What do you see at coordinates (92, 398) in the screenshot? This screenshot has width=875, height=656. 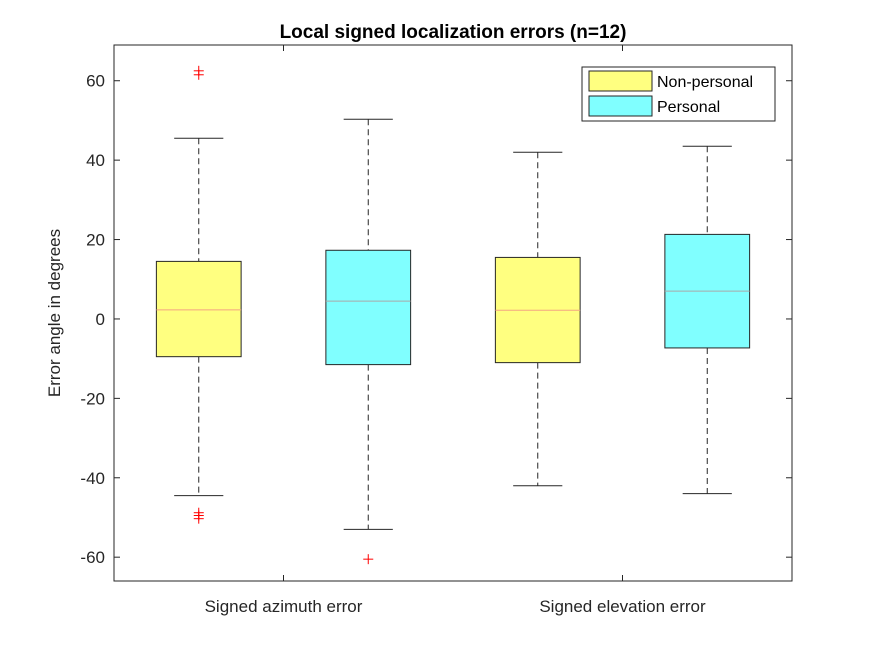 I see `y-tick-label: -20` at bounding box center [92, 398].